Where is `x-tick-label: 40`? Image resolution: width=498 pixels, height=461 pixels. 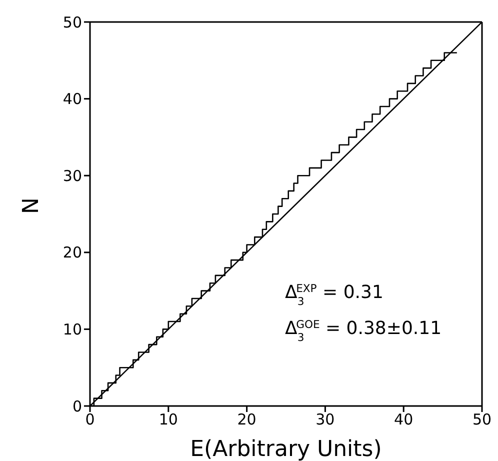 x-tick-label: 40 is located at coordinates (404, 419).